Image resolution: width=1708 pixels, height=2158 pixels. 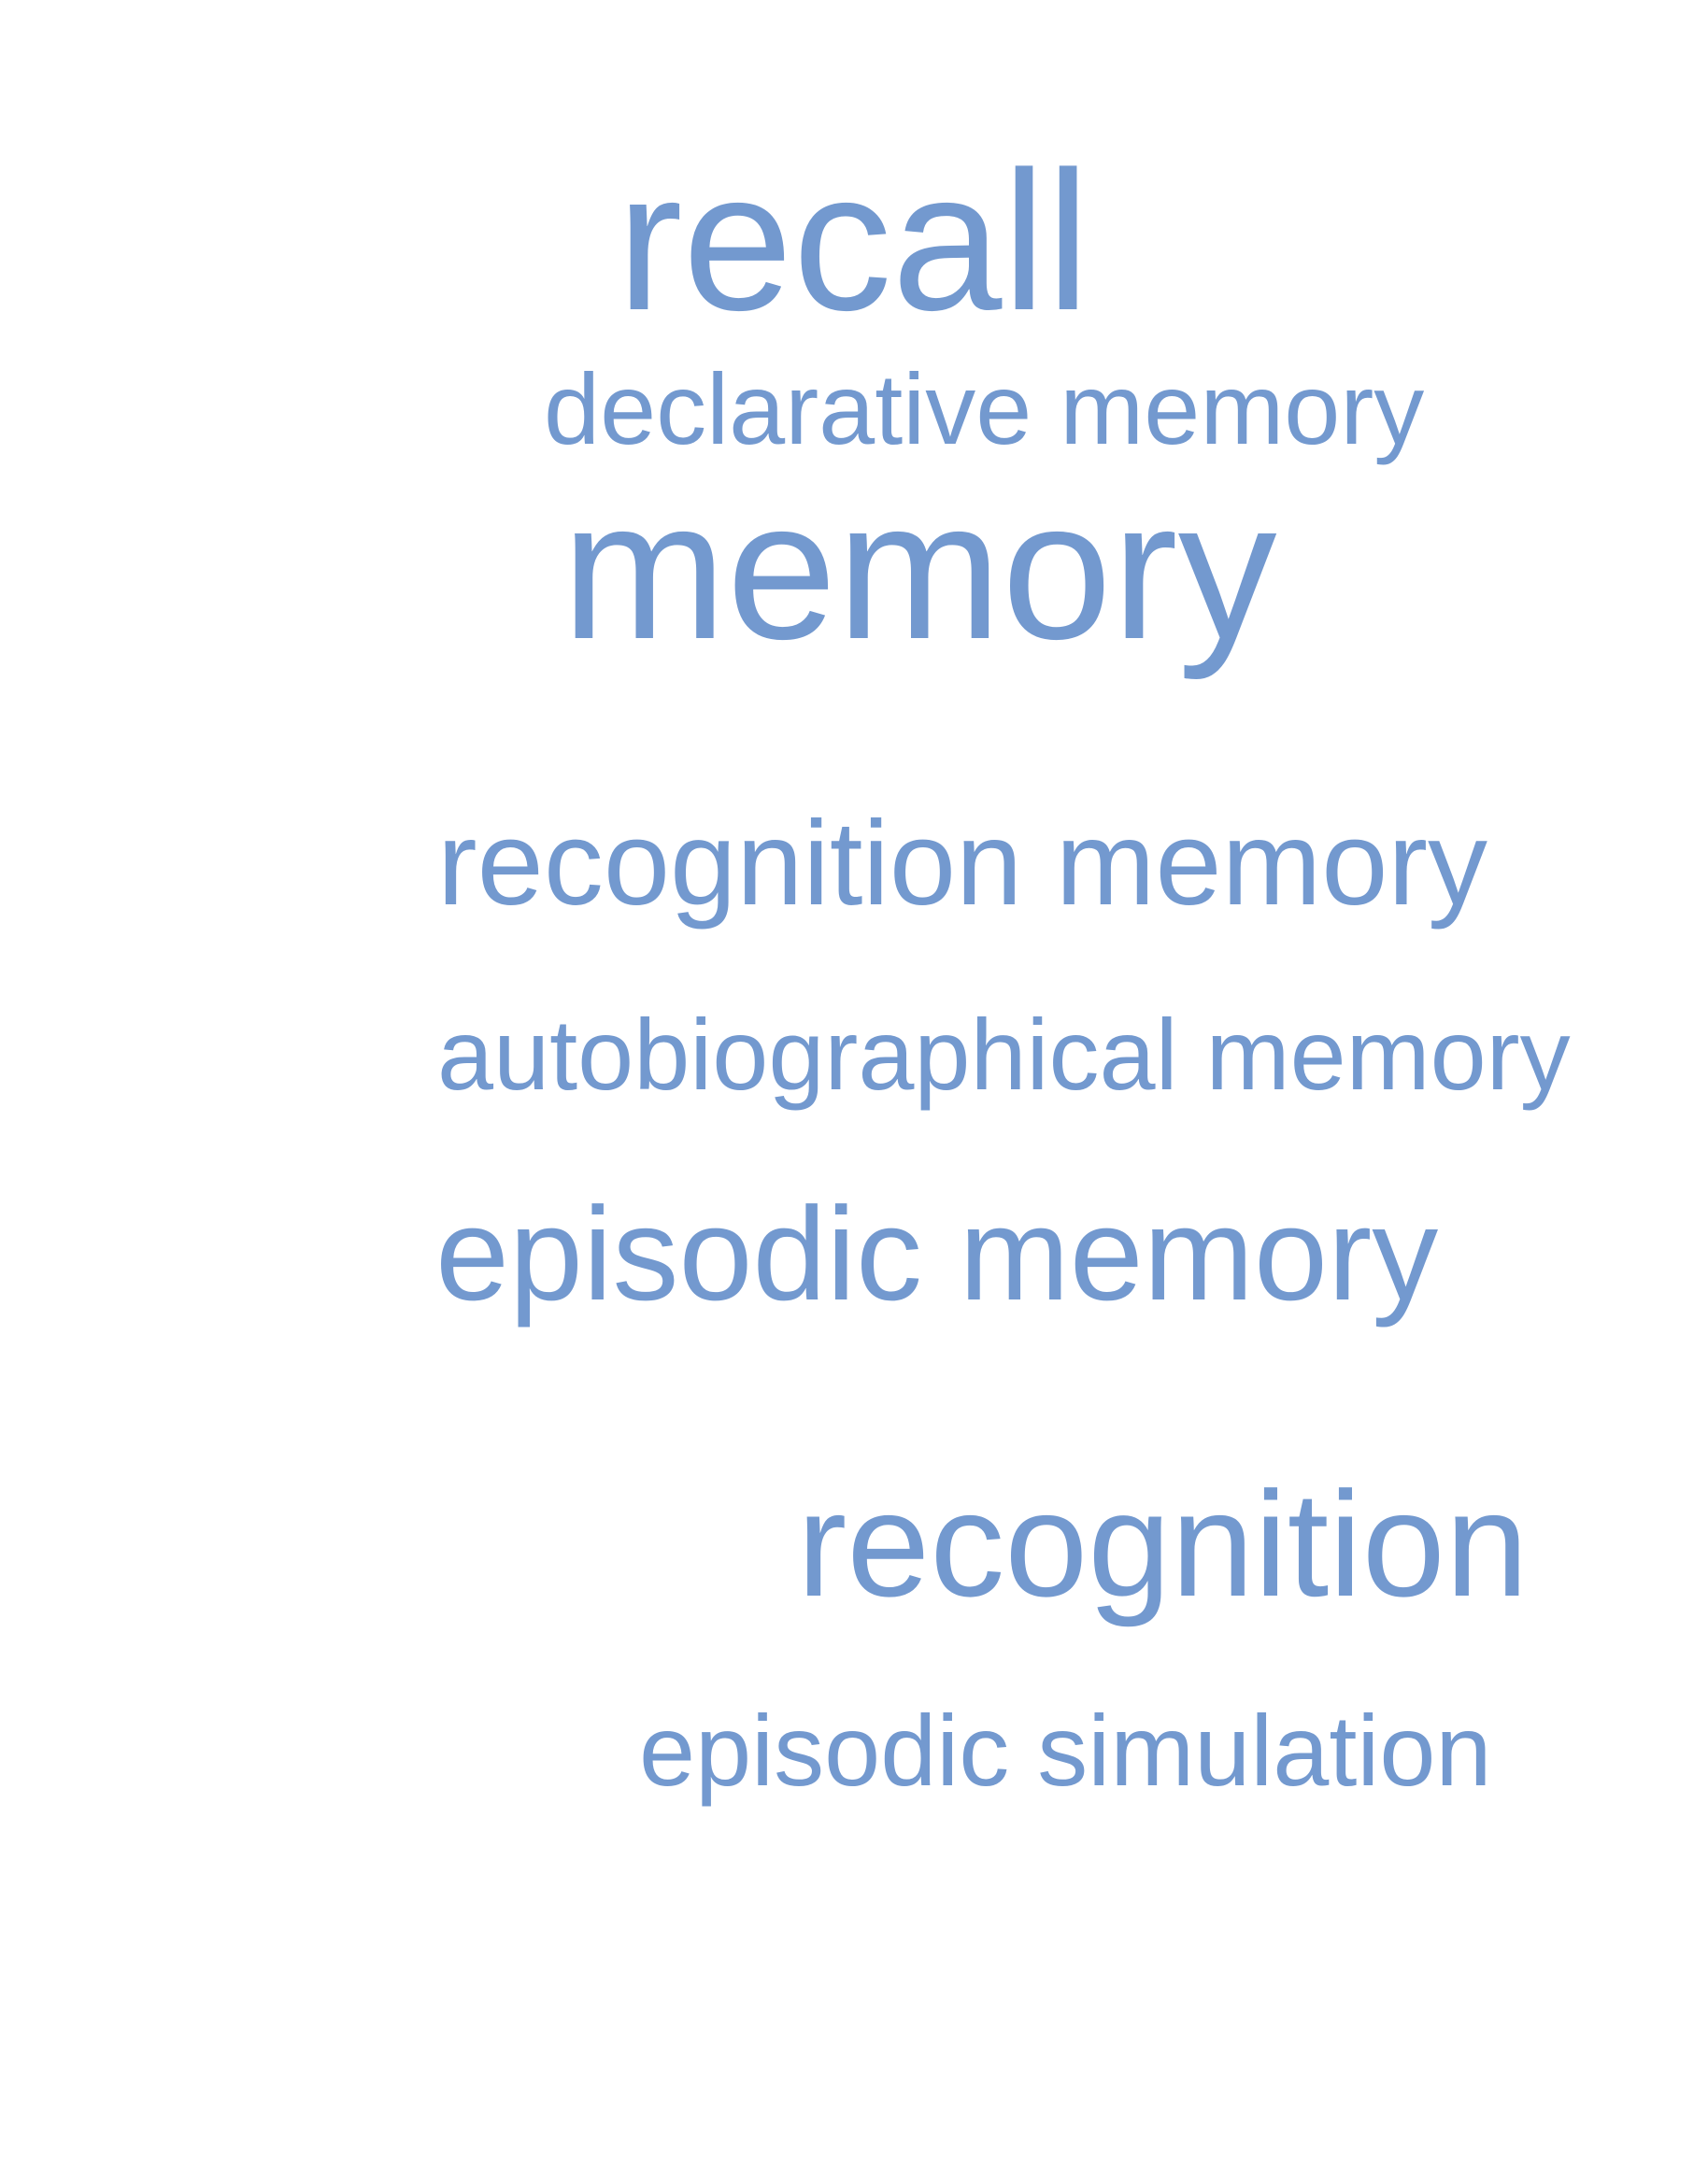 What do you see at coordinates (1163, 1543) in the screenshot?
I see `term-recognition: recognition` at bounding box center [1163, 1543].